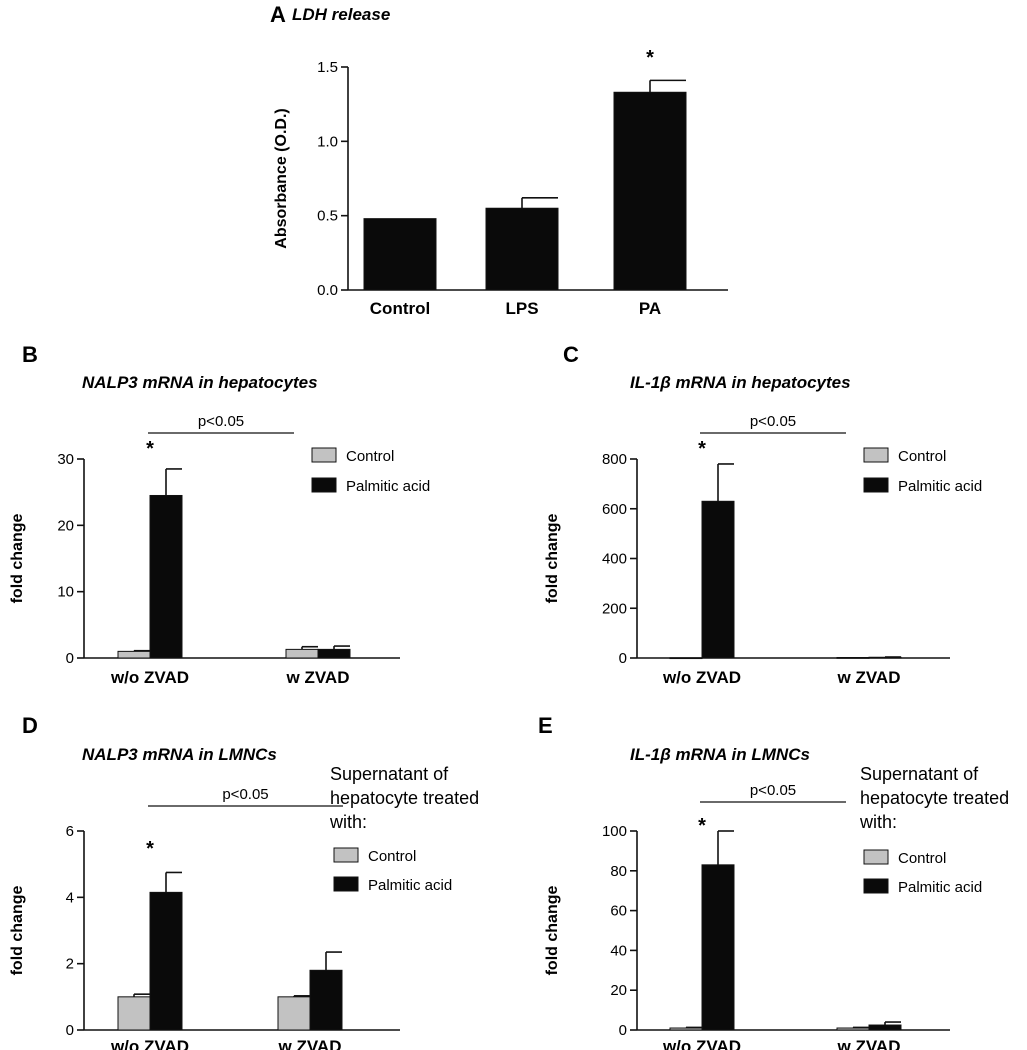 The width and height of the screenshot is (1027, 1050). What do you see at coordinates (614, 831) in the screenshot?
I see `y-tick-label: 100` at bounding box center [614, 831].